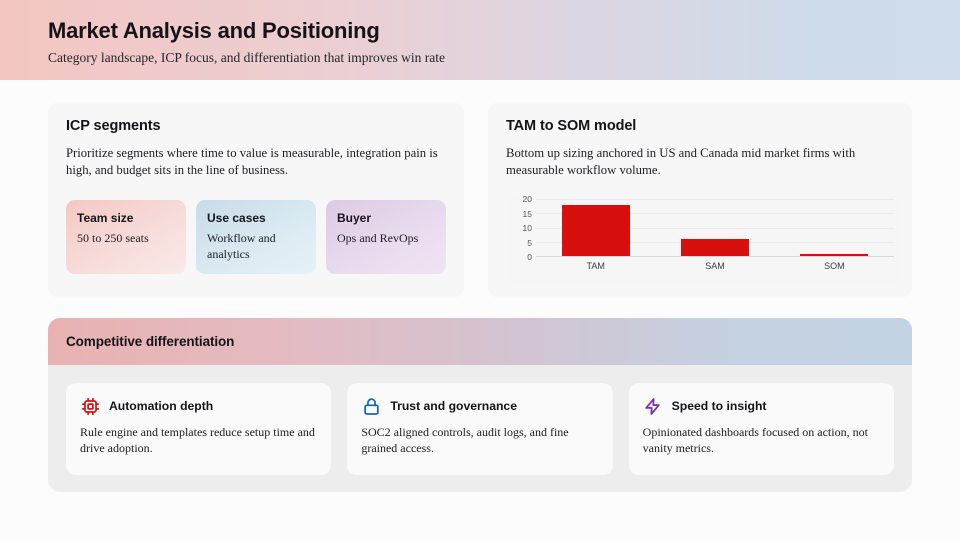 The height and width of the screenshot is (540, 960). I want to click on chart-y-axis: 20 15 10 5 0, so click(519, 228).